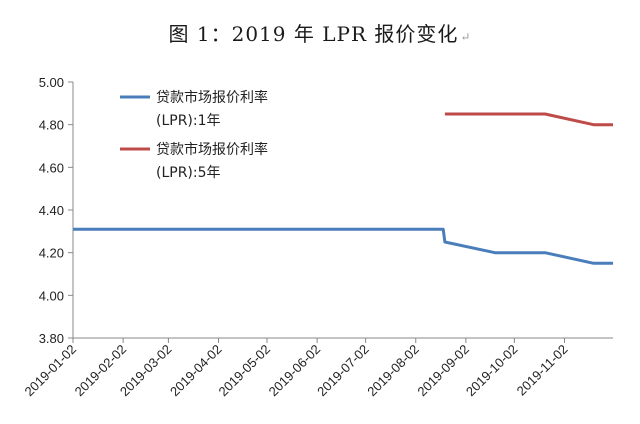 Image resolution: width=640 pixels, height=424 pixels. Describe the element at coordinates (188, 121) in the screenshot. I see `legend-label: (LPR):1年` at that location.